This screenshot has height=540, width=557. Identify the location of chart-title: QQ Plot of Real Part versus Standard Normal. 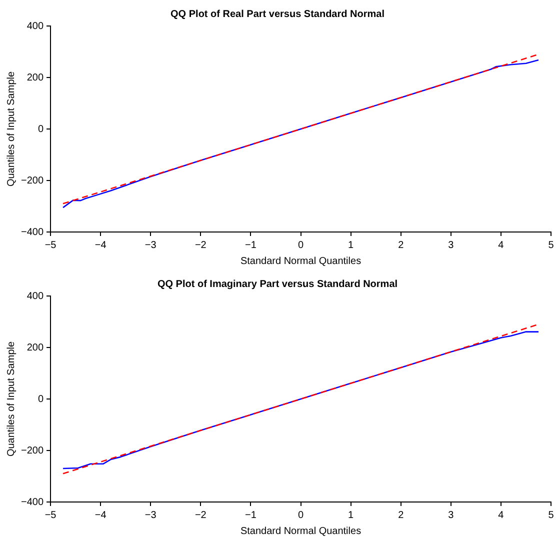
(277, 14).